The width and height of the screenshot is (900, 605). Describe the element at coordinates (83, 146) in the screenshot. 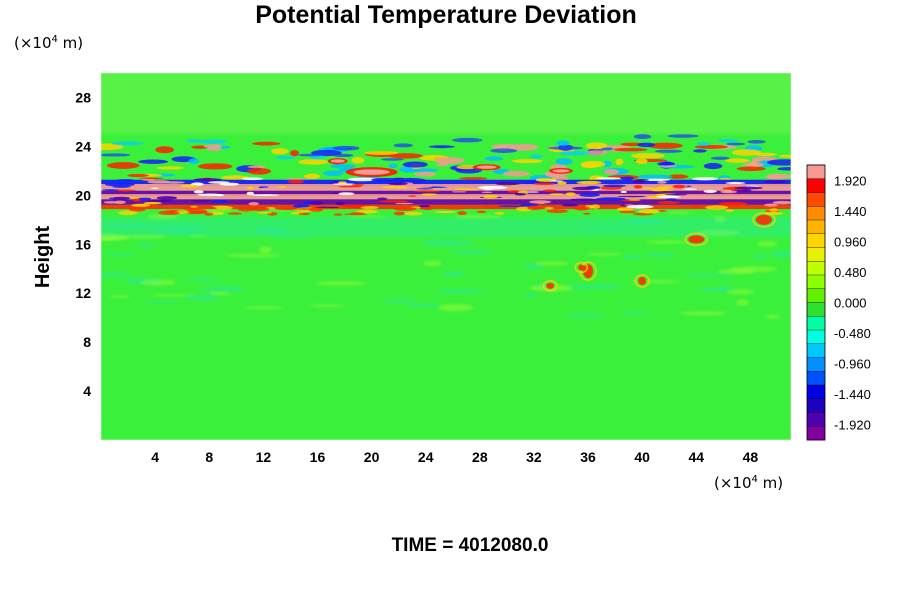

I see `y-tick-label: 24` at that location.